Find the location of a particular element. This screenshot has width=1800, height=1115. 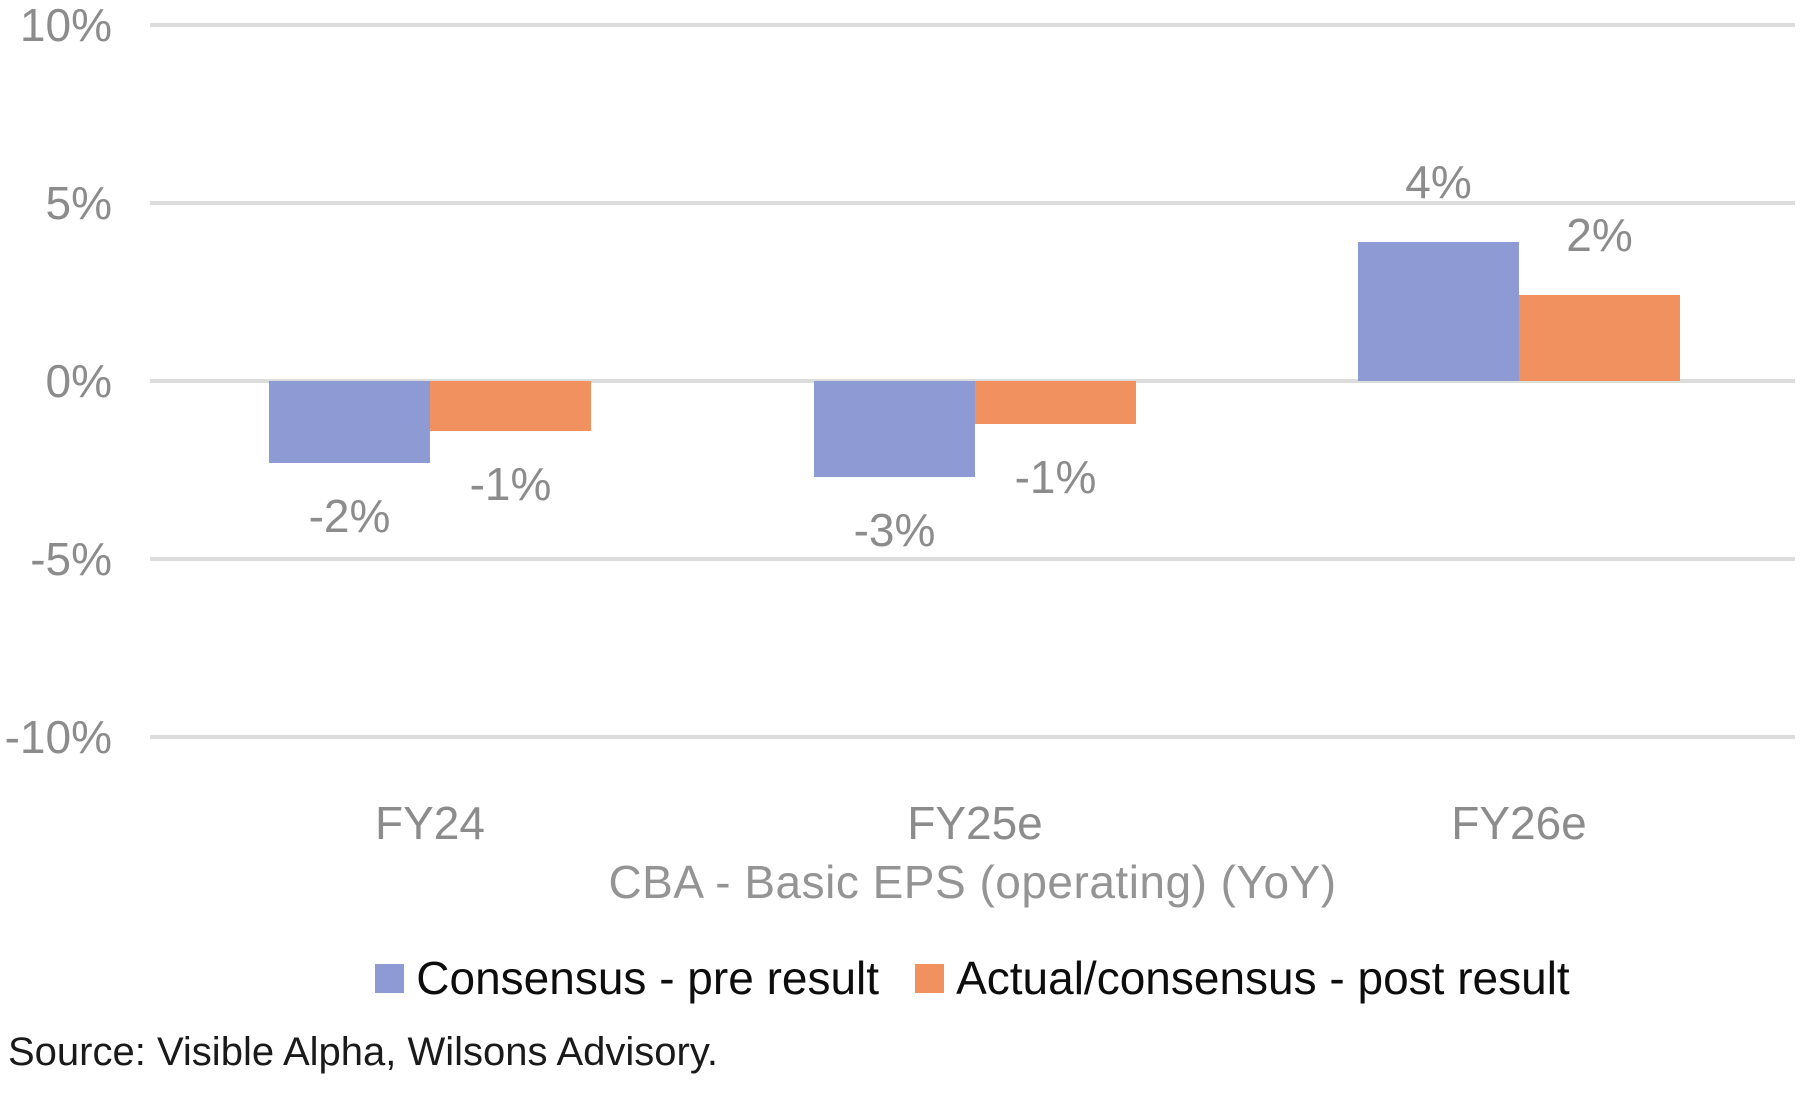

data-label-fy25e-series1: -3% is located at coordinates (894, 530).